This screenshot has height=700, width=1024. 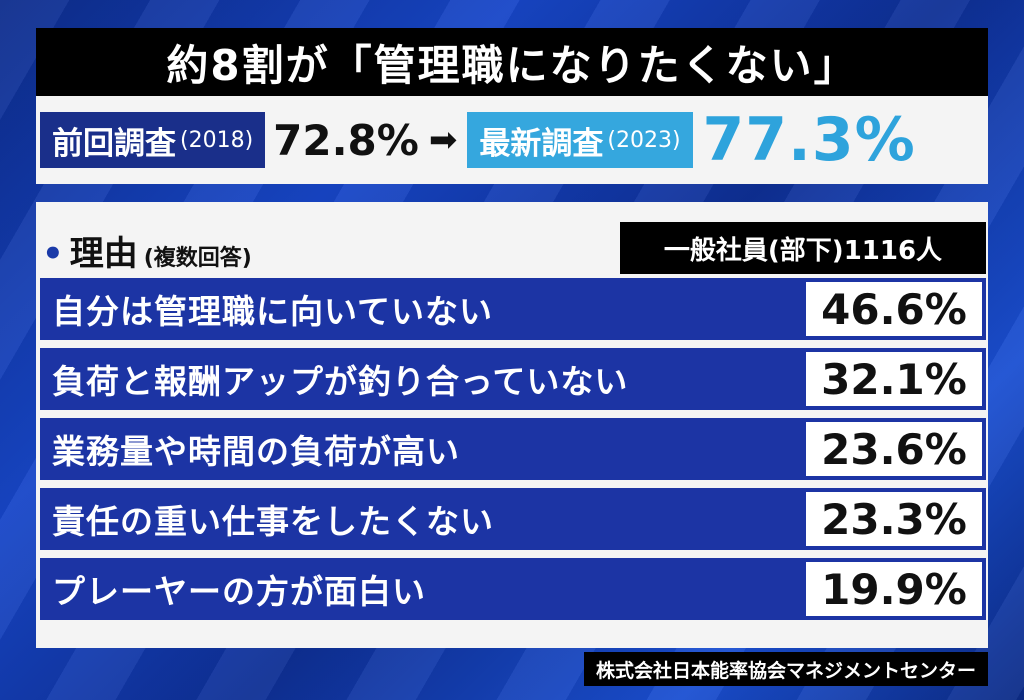 I want to click on reasons-heading-text: 理由, so click(x=103, y=254).